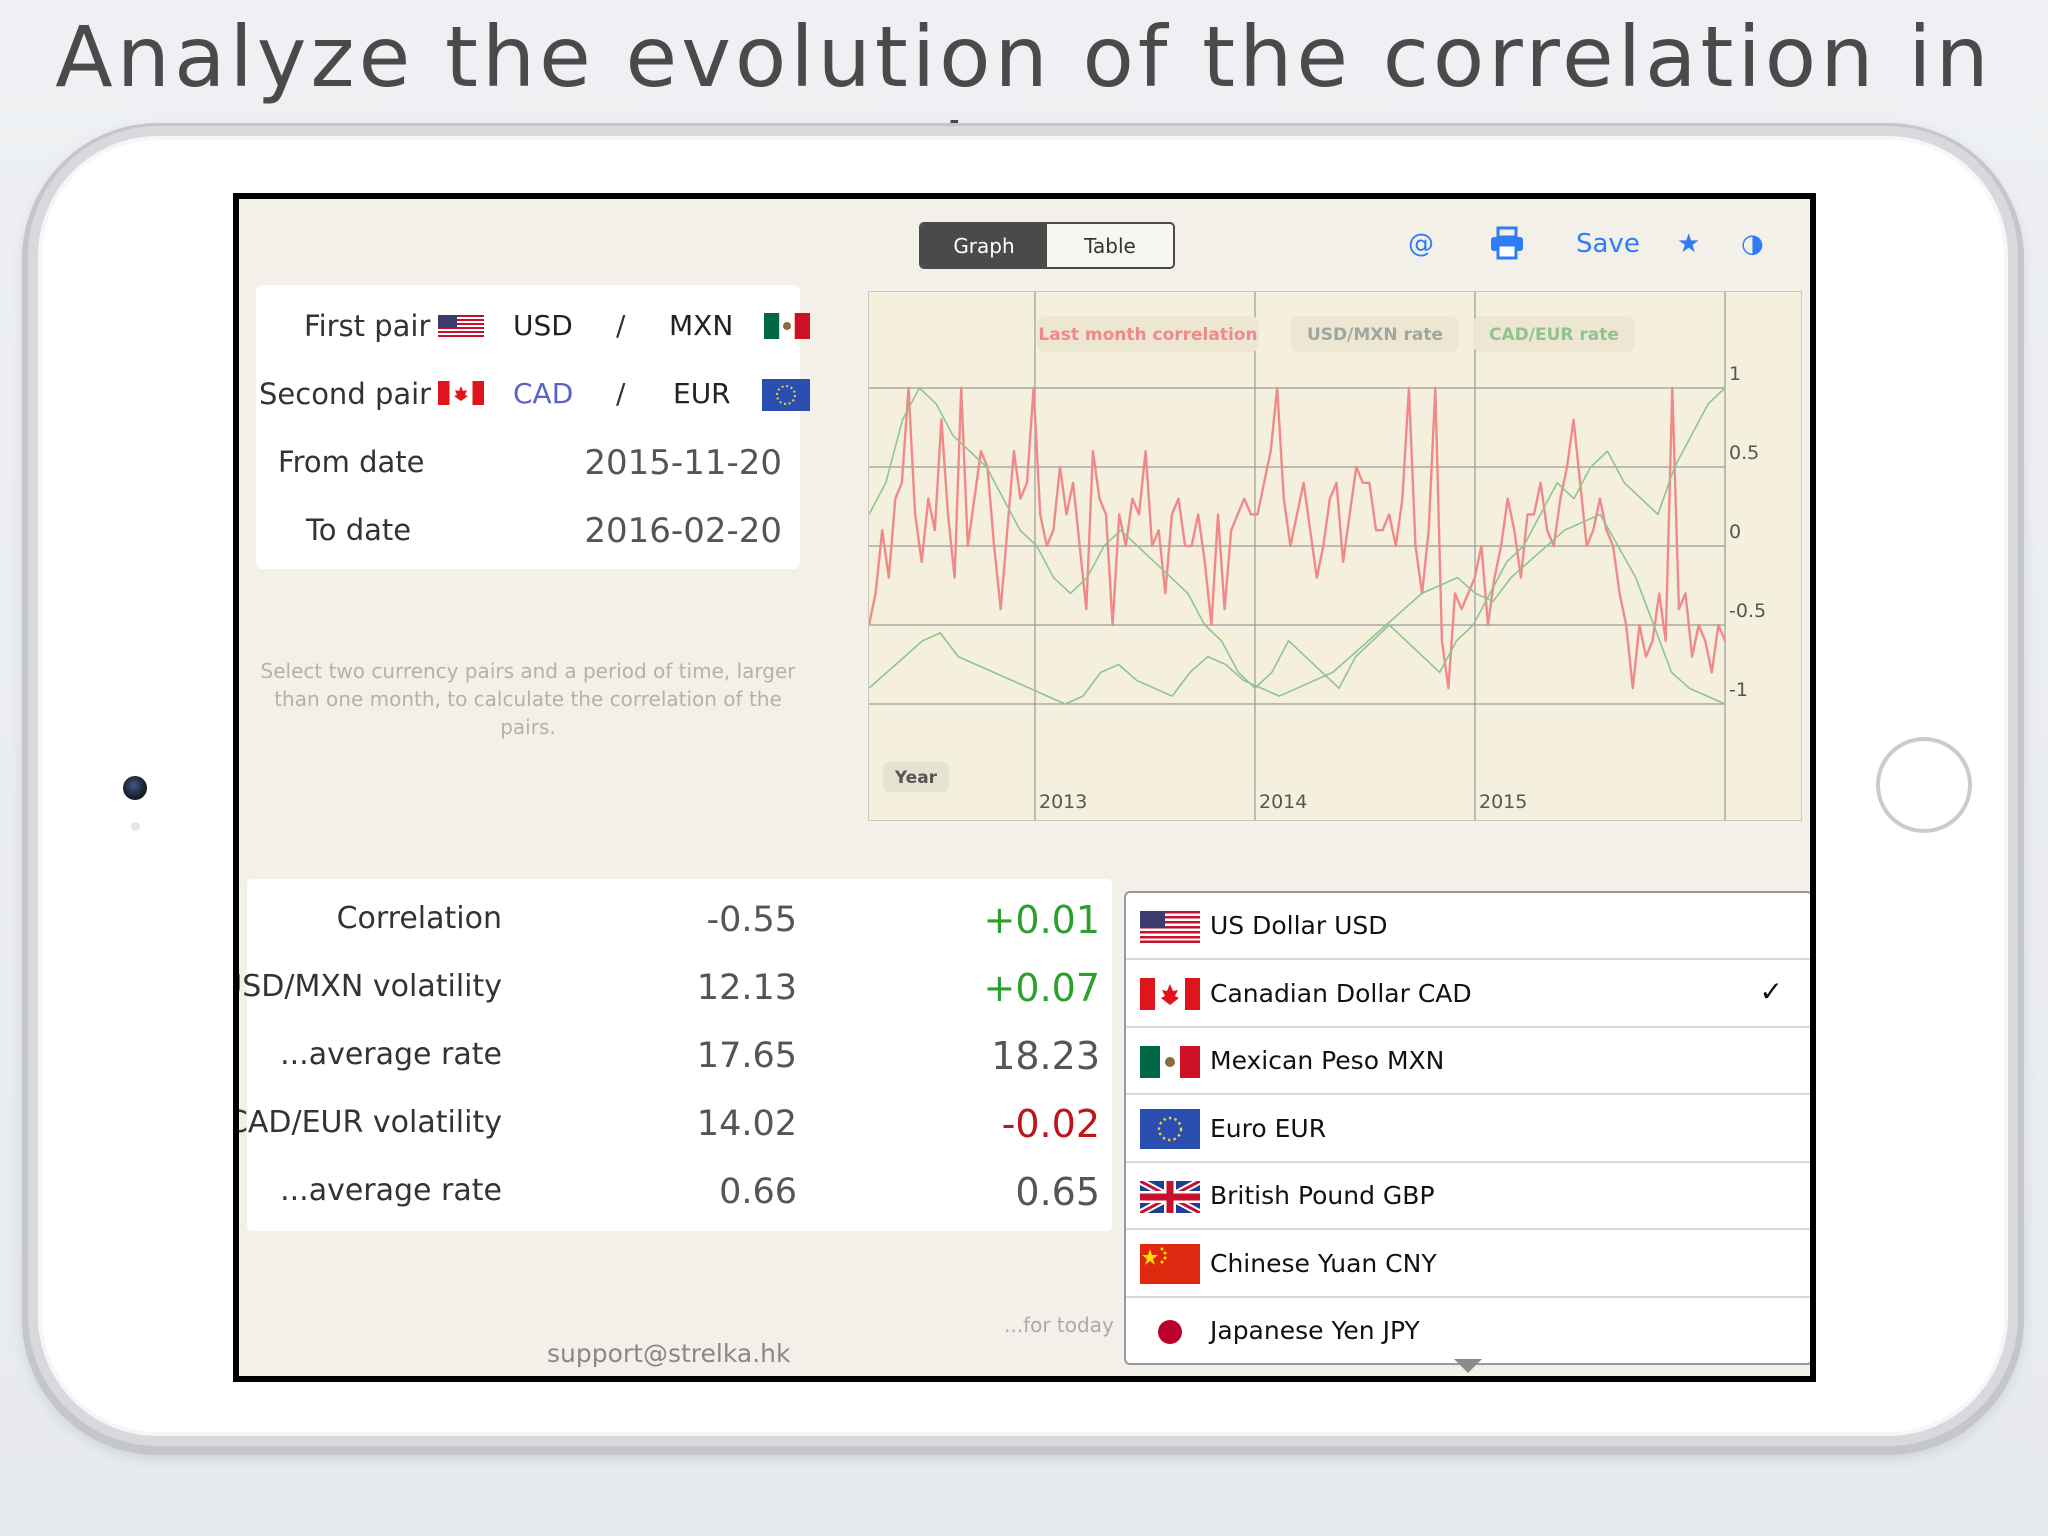  I want to click on currency-name: Mexican Peso MXN, so click(1327, 1060).